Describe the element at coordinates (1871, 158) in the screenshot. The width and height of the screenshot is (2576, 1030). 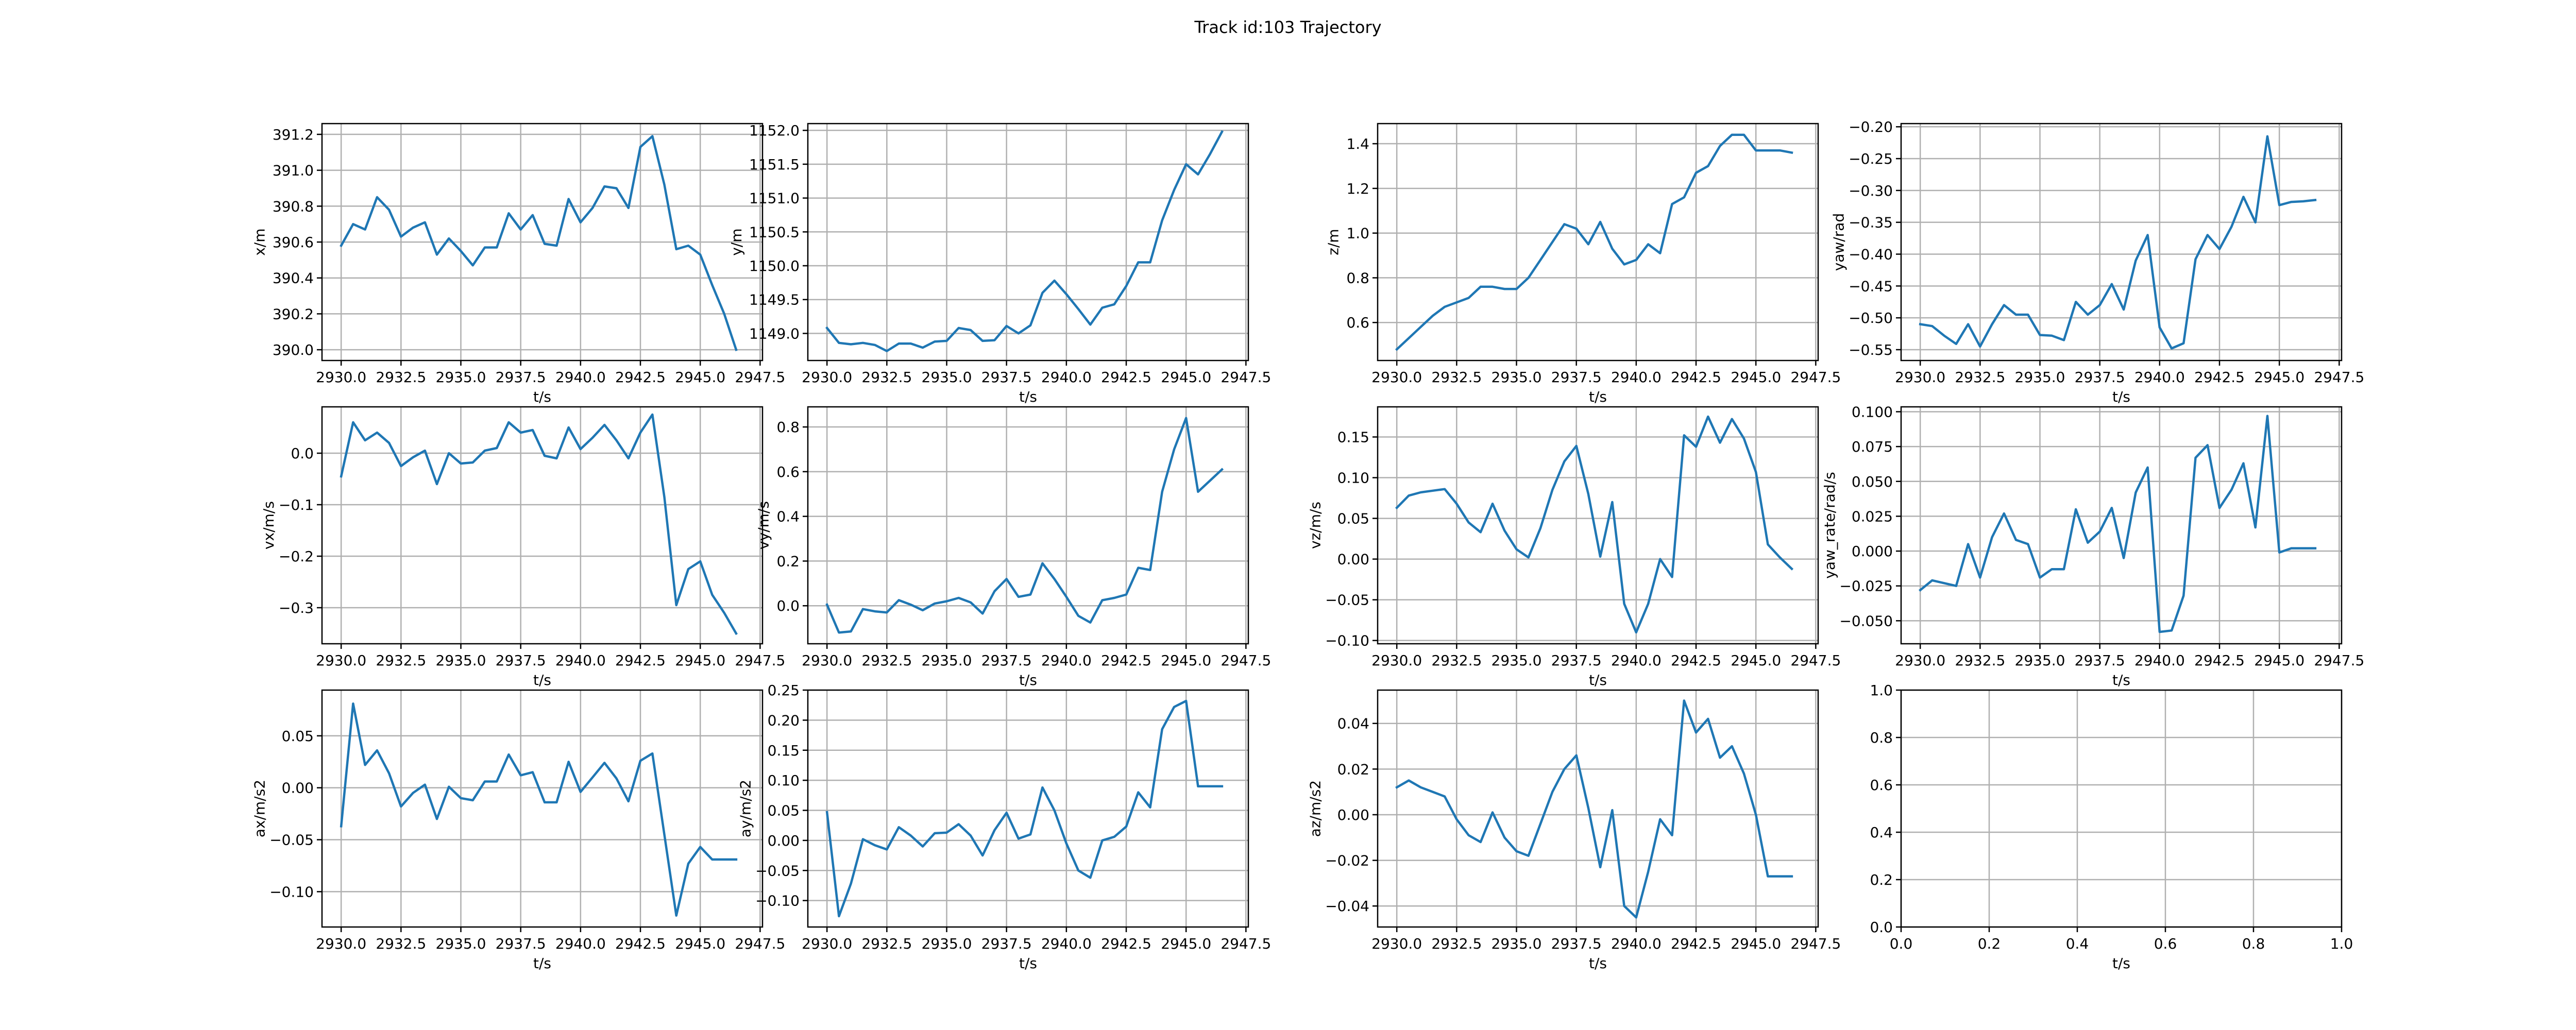
I see `y-tick-label: −0.25` at that location.